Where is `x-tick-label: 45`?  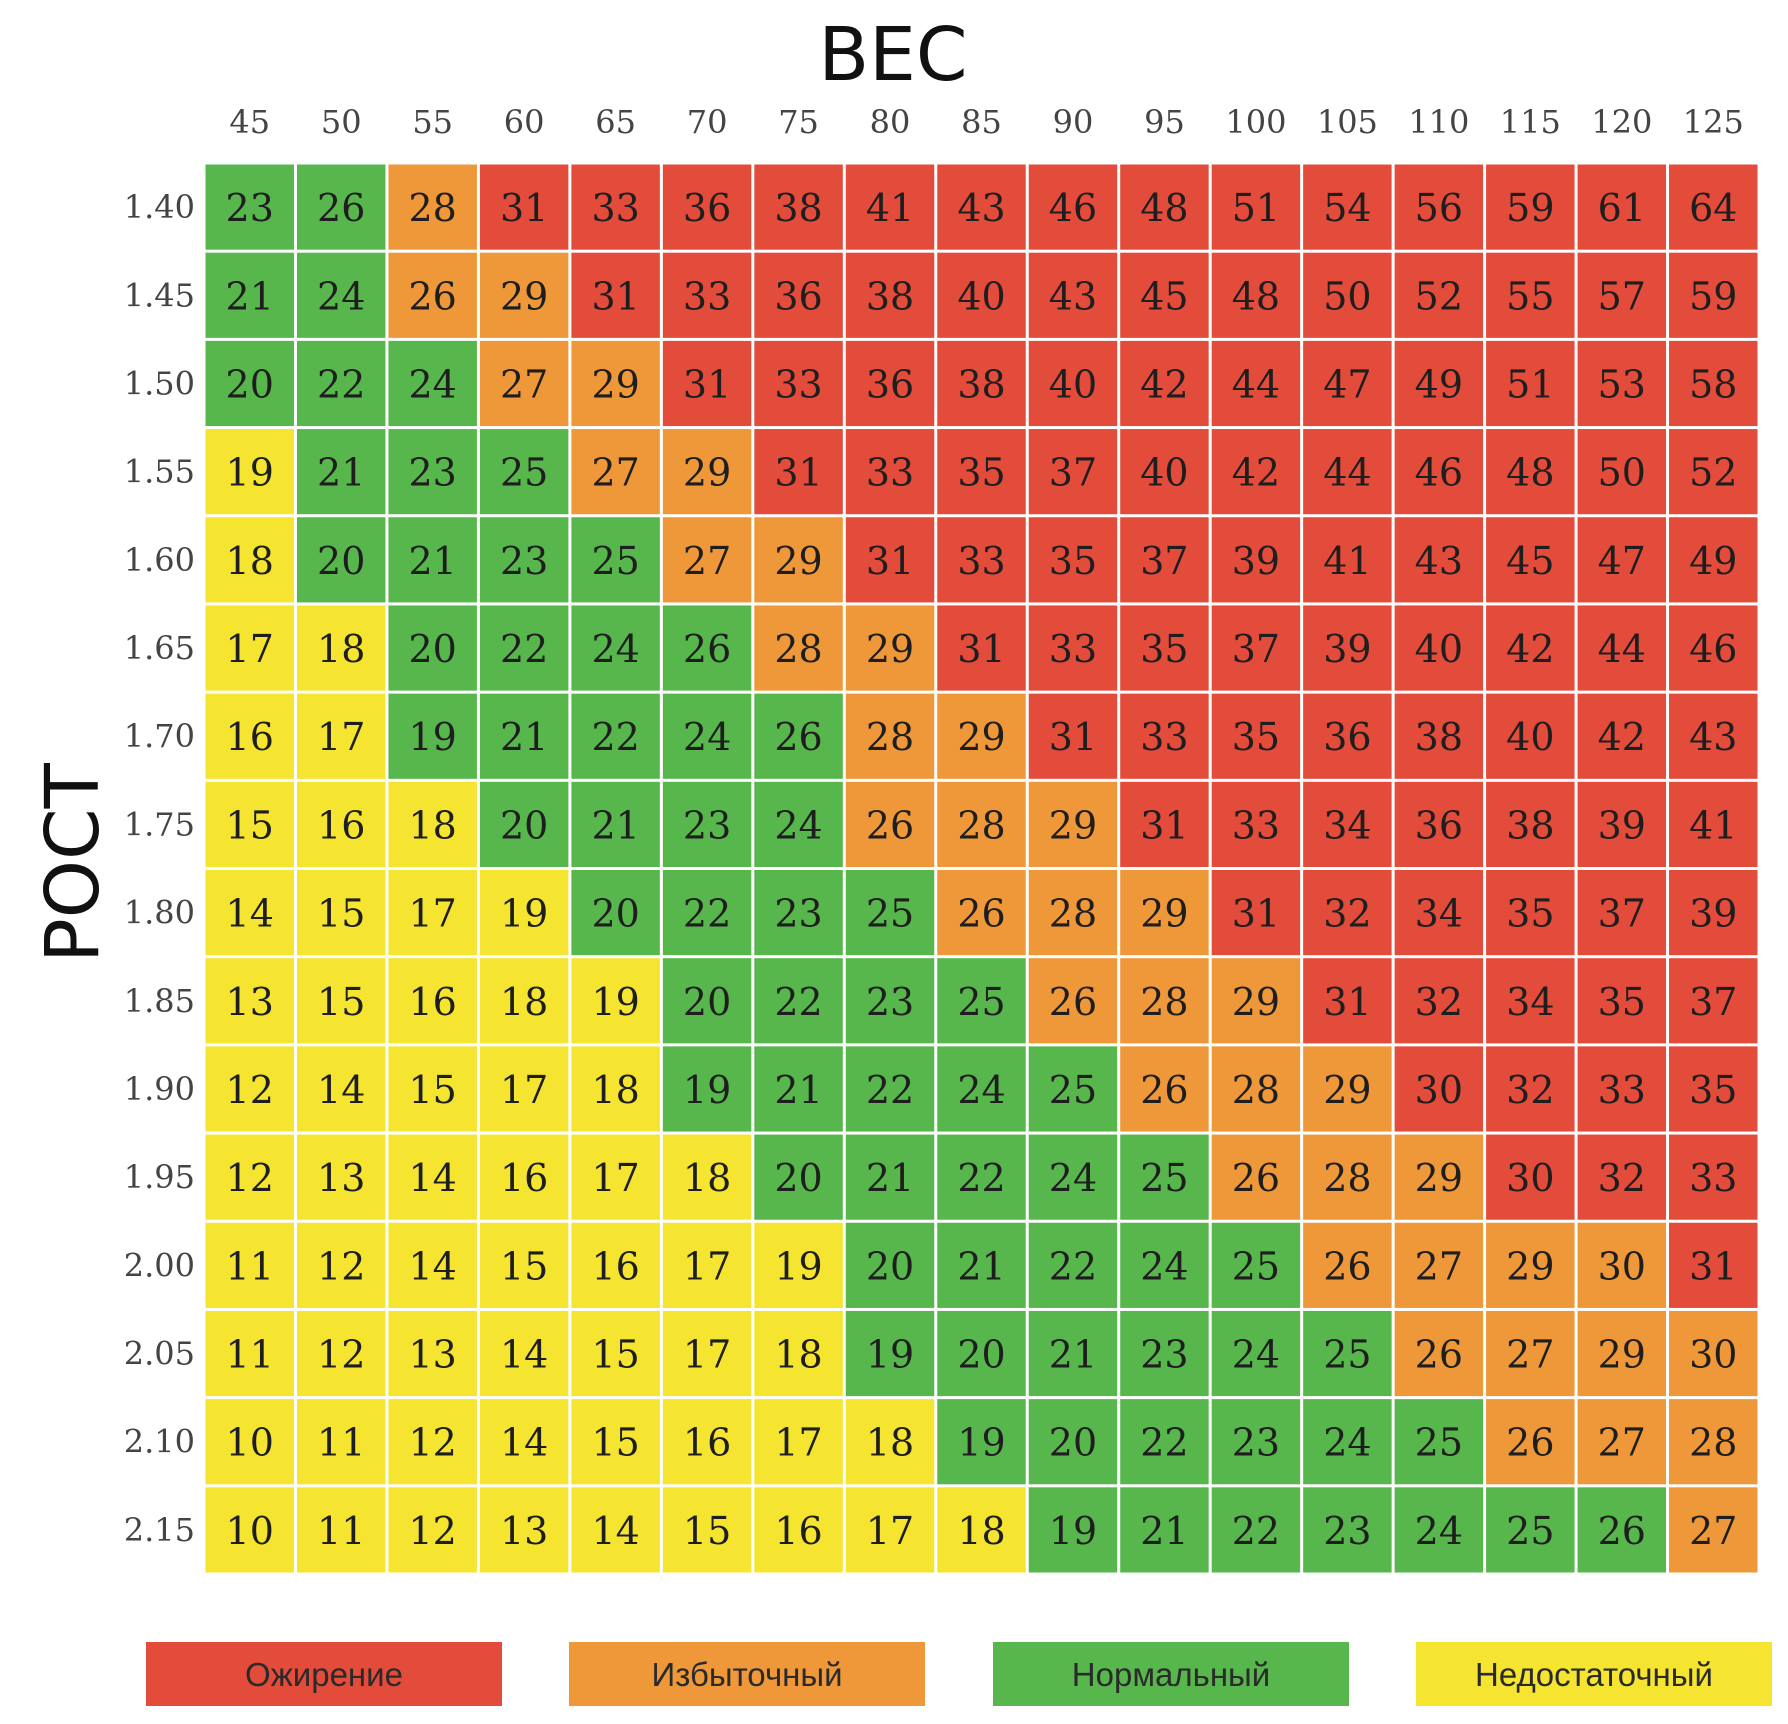 x-tick-label: 45 is located at coordinates (249, 122).